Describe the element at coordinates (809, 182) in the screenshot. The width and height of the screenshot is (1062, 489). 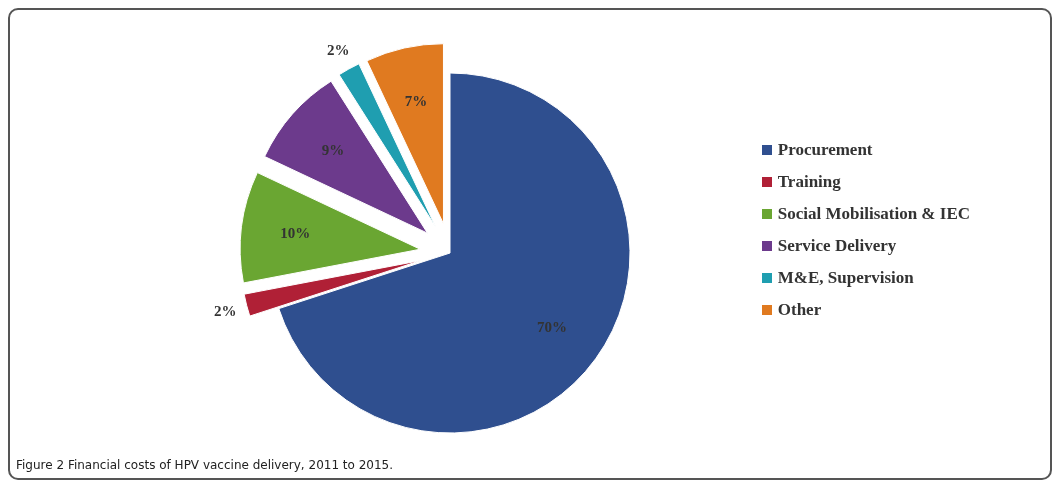
I see `legend-label: Training` at that location.